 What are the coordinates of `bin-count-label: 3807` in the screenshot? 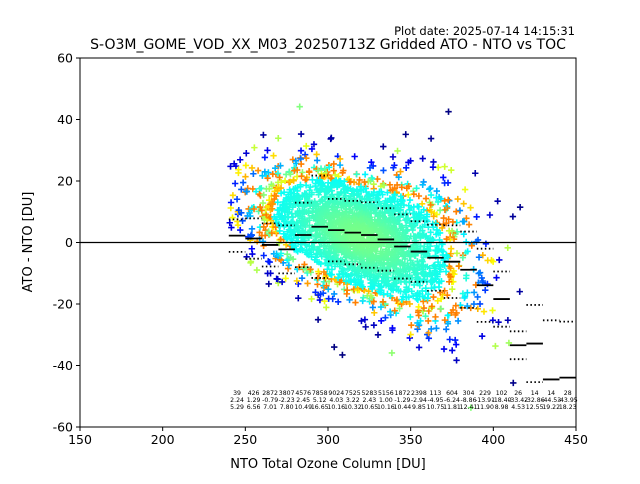 It's located at (287, 393).